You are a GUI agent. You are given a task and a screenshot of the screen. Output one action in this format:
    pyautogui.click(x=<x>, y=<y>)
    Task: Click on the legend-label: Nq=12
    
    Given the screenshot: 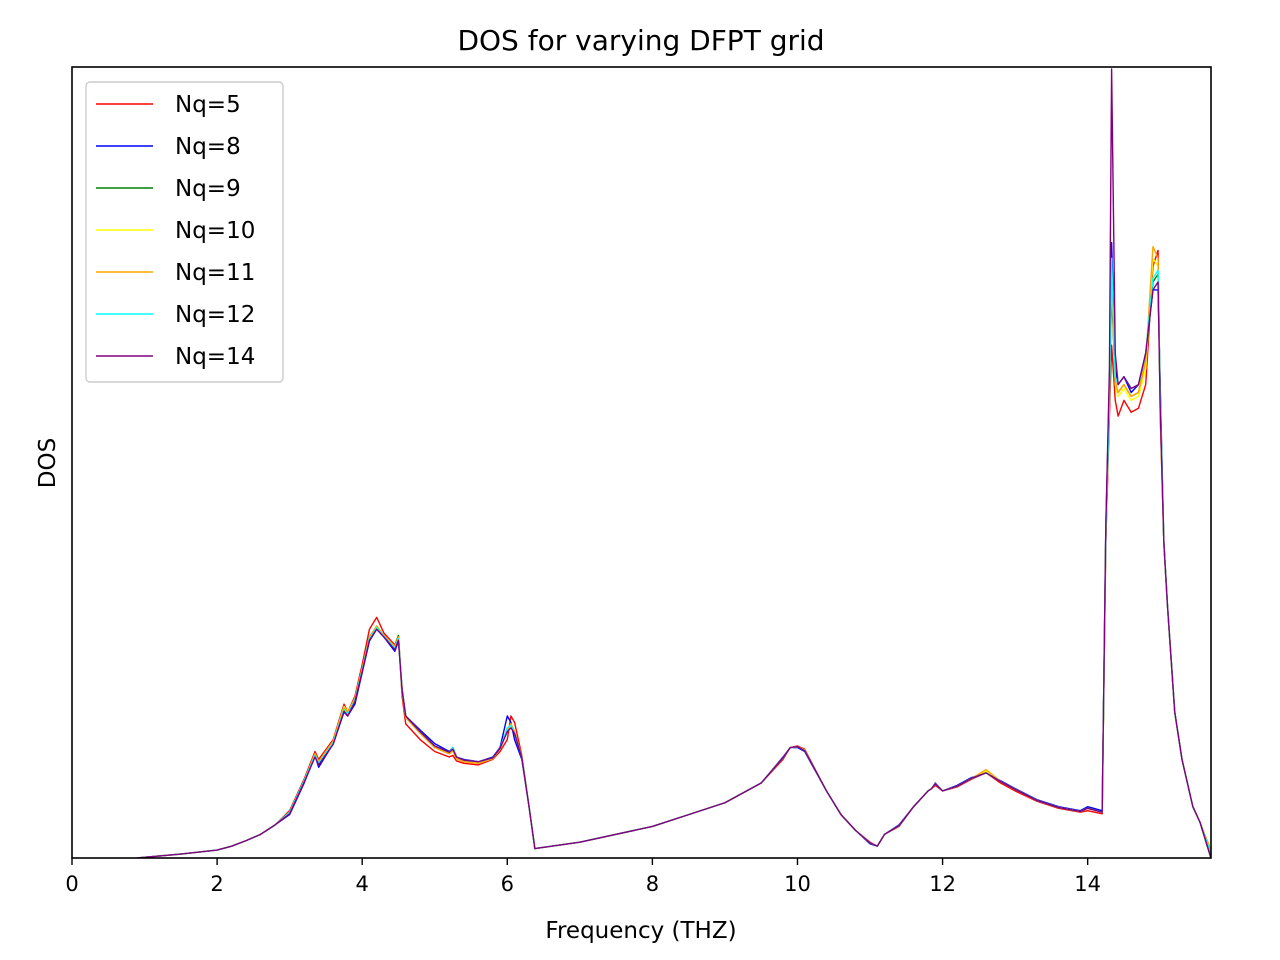 What is the action you would take?
    pyautogui.click(x=215, y=315)
    